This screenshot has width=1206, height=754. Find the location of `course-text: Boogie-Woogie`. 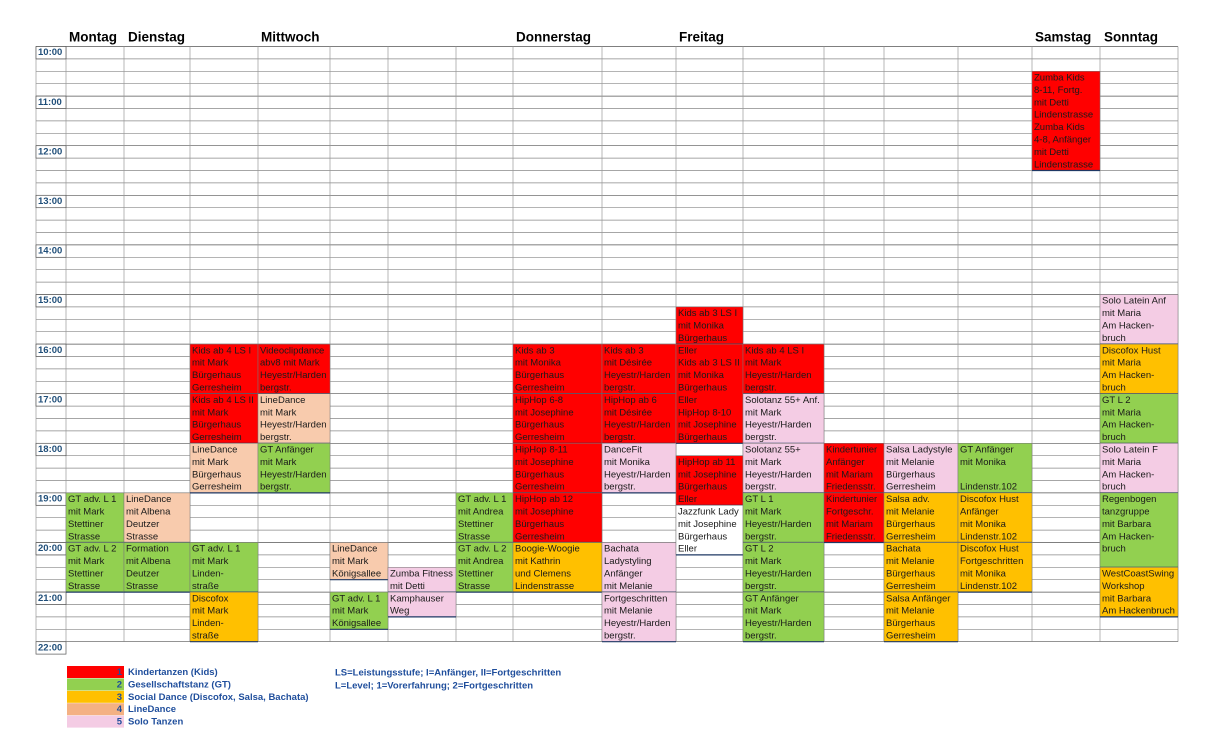

course-text: Boogie-Woogie is located at coordinates (547, 549).